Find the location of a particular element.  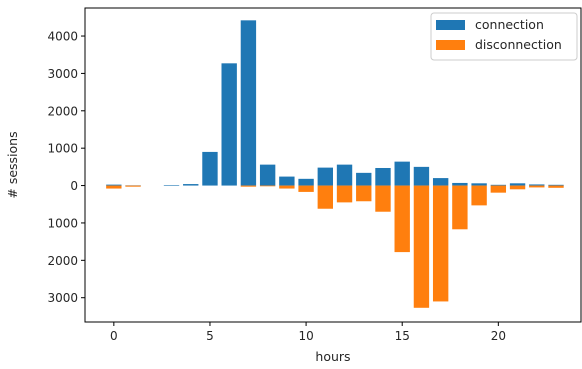

y-axis-ticks: 4000 3000 2000 1000 0 1000 2000 3000 is located at coordinates (66, 167).